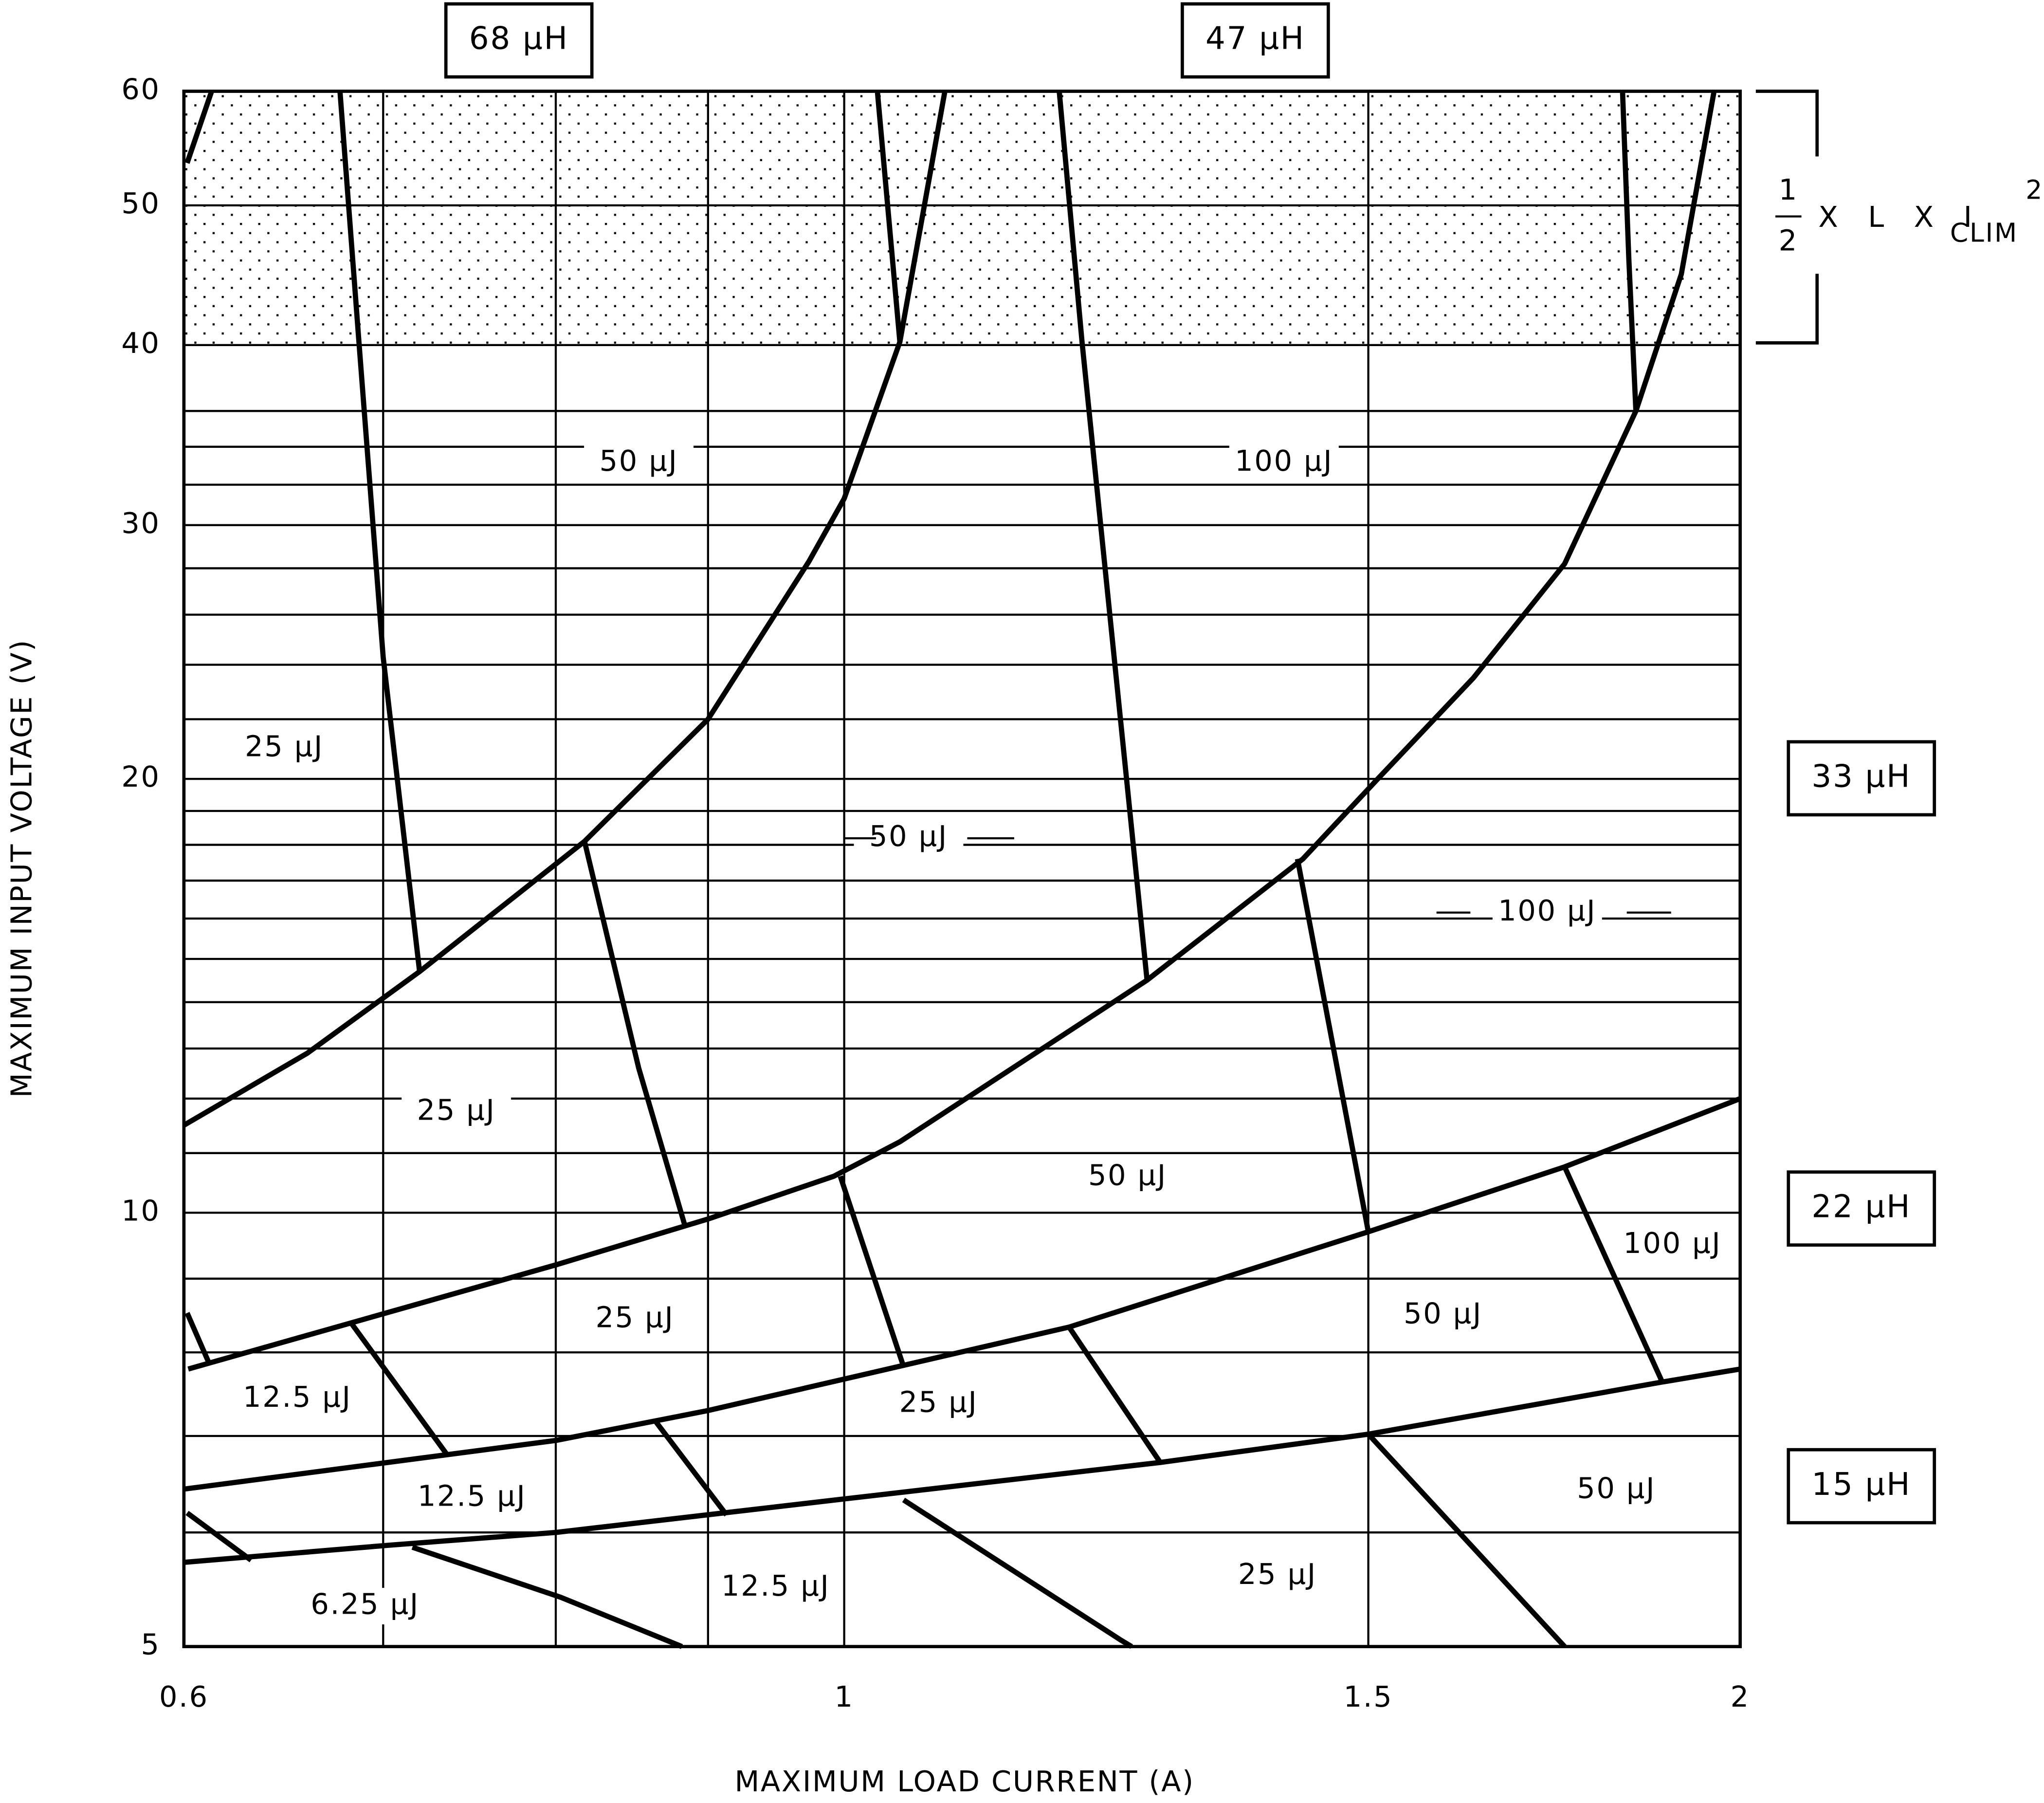  I want to click on formula-numerator: 1, so click(1789, 189).